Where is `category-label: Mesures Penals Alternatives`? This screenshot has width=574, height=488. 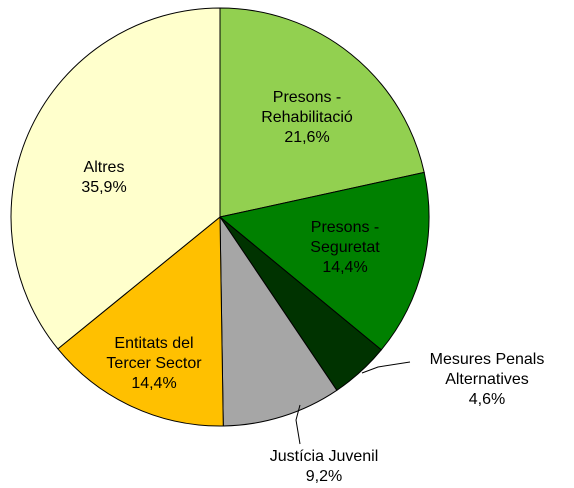 category-label: Mesures Penals Alternatives is located at coordinates (487, 369).